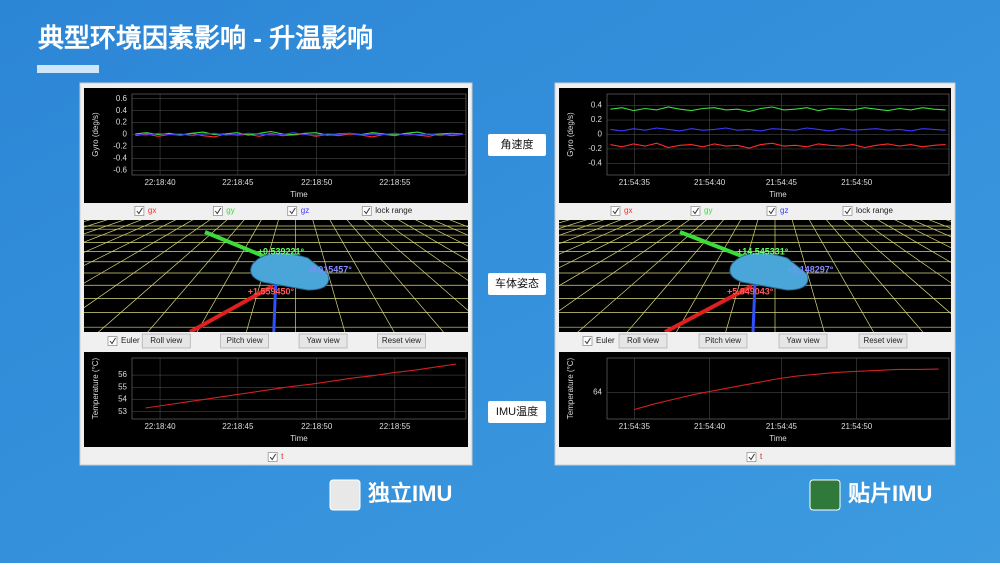  I want to click on button-label: Reset view, so click(401, 340).